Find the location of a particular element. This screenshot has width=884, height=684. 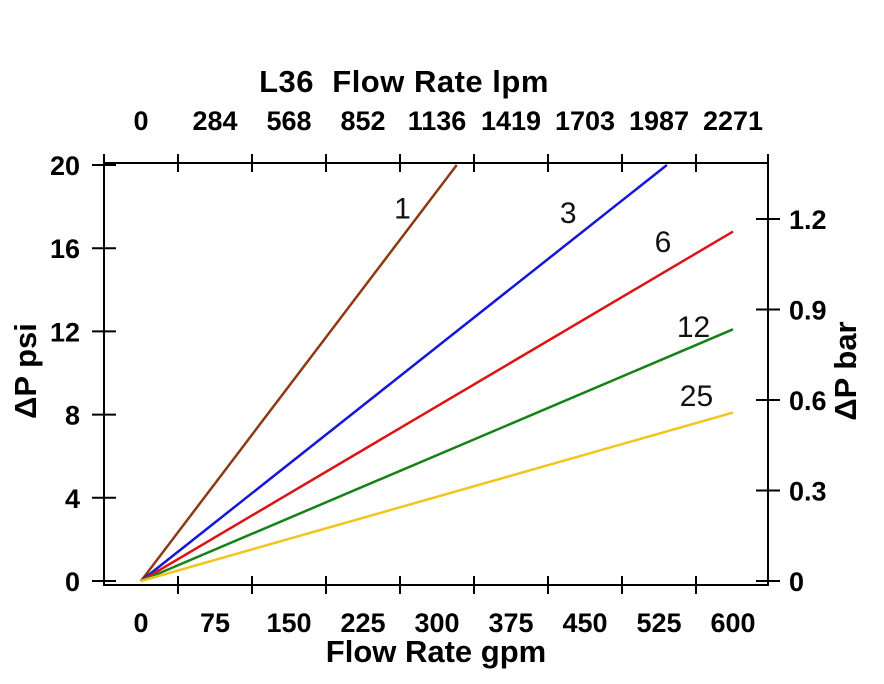

svg-text: 1136 is located at coordinates (437, 121).